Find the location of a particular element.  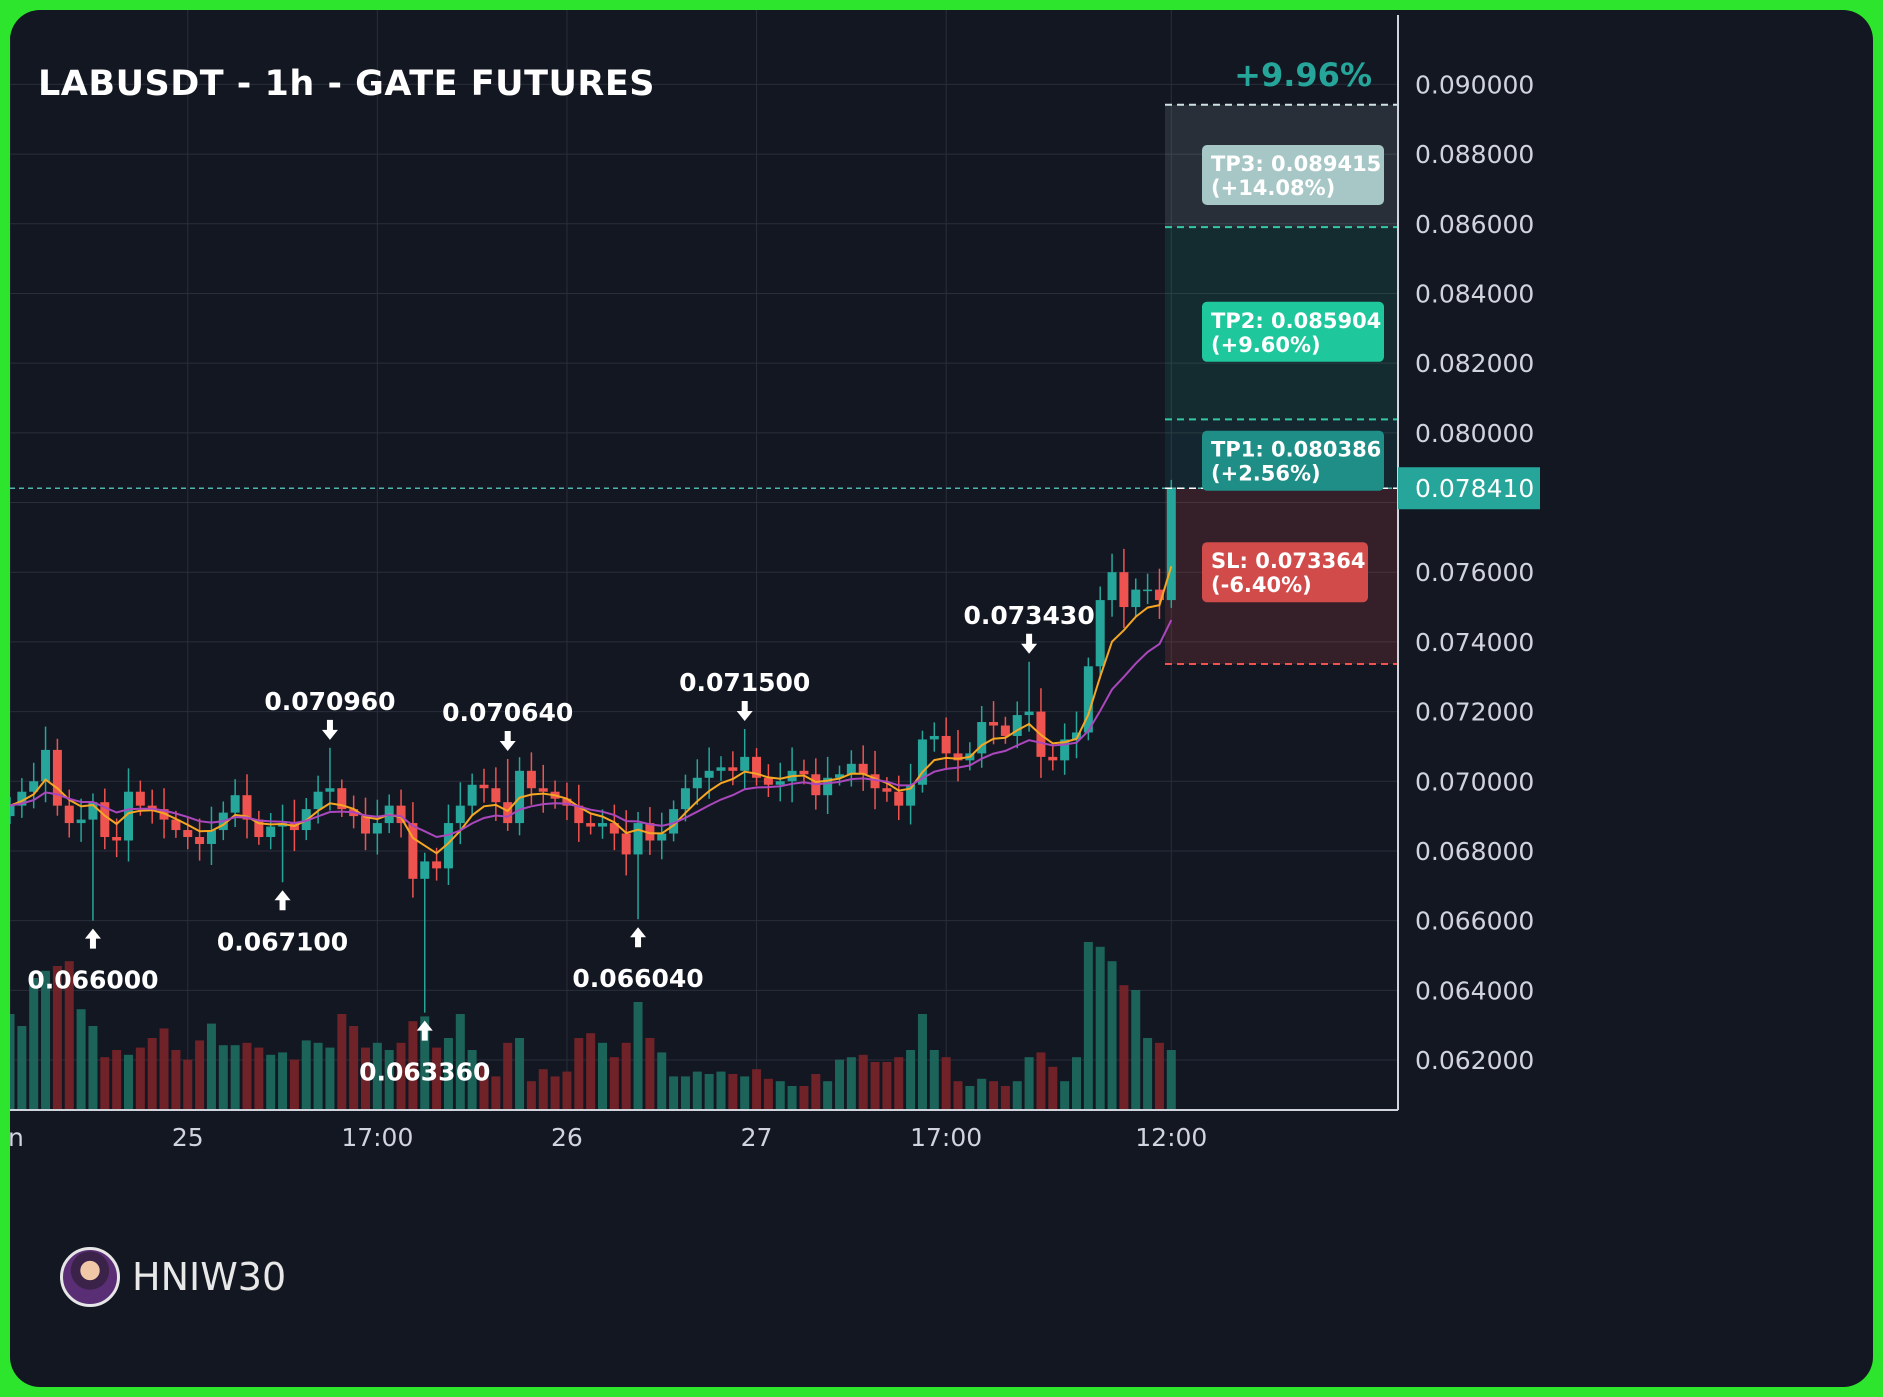

ema-fast-line is located at coordinates (591, 710).